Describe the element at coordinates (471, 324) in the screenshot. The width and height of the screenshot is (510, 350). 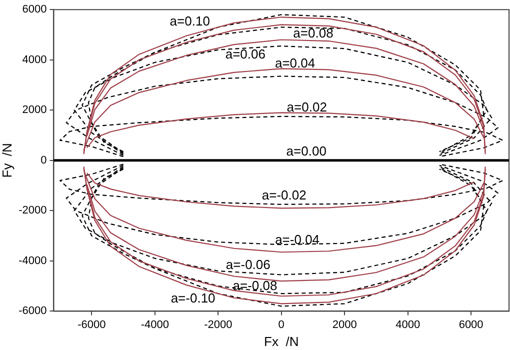
I see `x-tick-label: 6000` at that location.